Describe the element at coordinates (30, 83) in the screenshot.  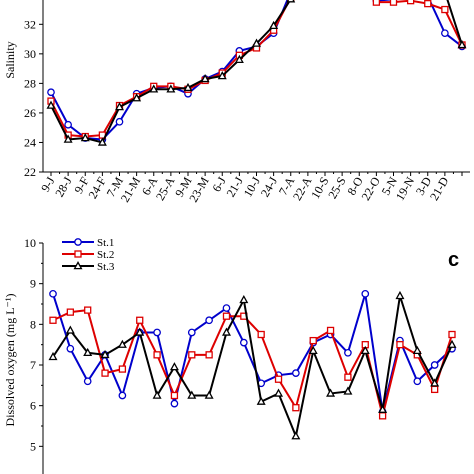
I see `y-tick-label: 28` at that location.